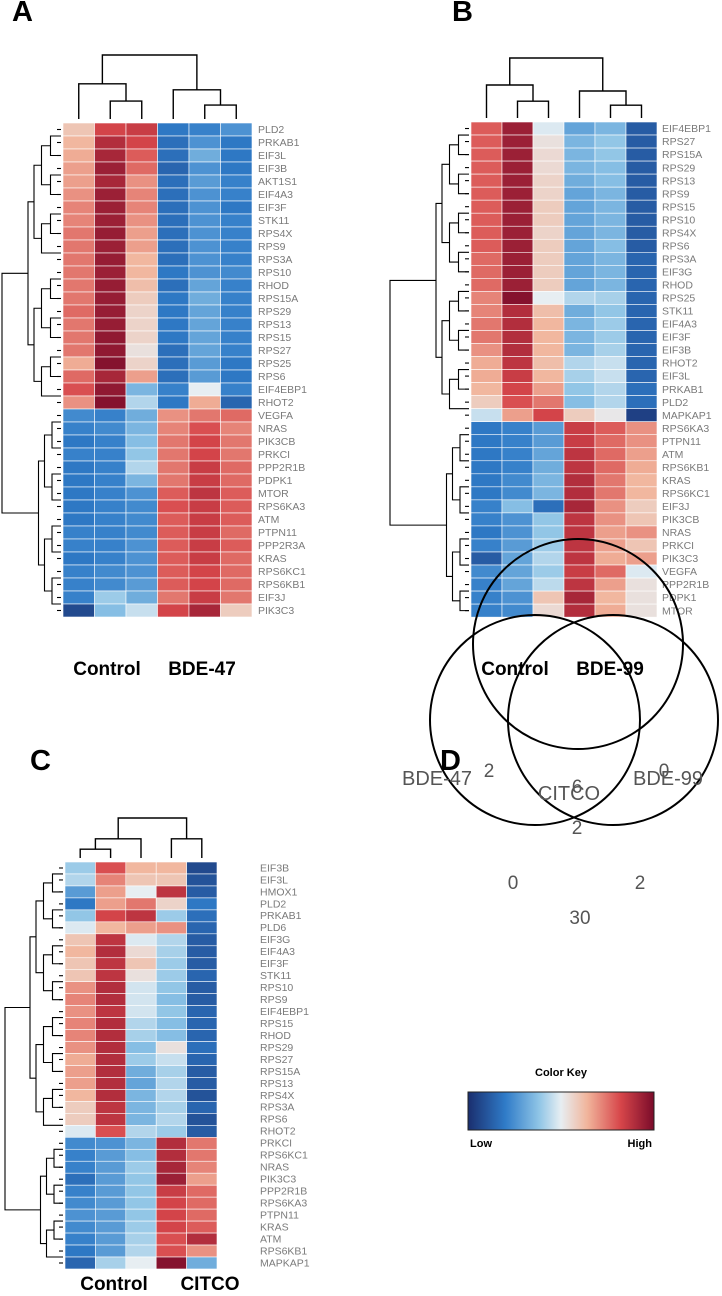  I want to click on color-key-bar, so click(561, 1111).